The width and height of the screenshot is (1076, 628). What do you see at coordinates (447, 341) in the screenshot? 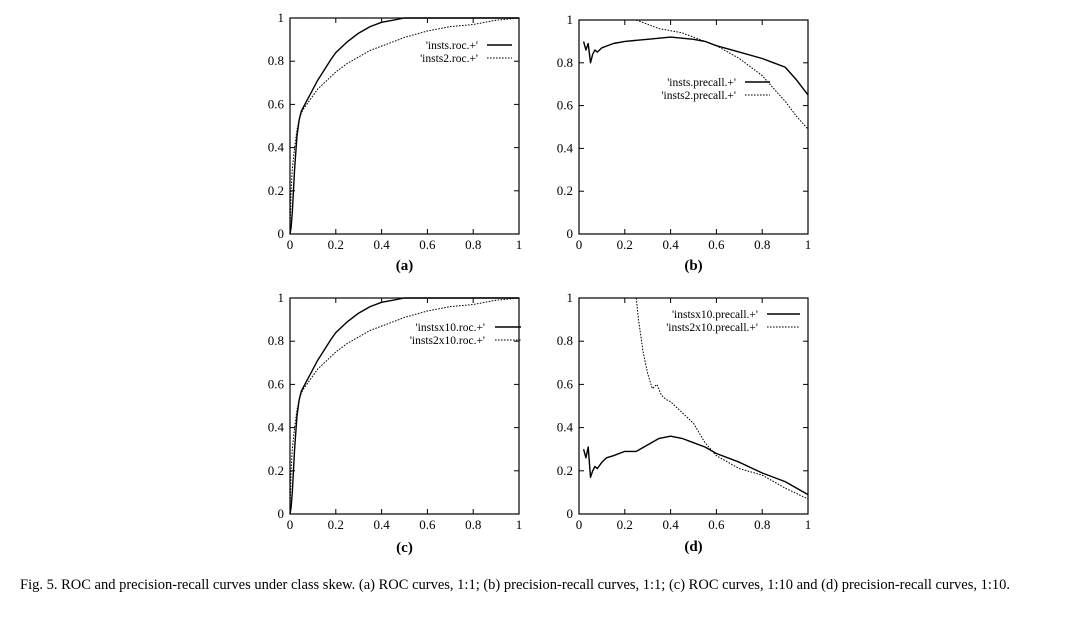
I see `legend-label: 'insts2x10.roc.+'` at bounding box center [447, 341].